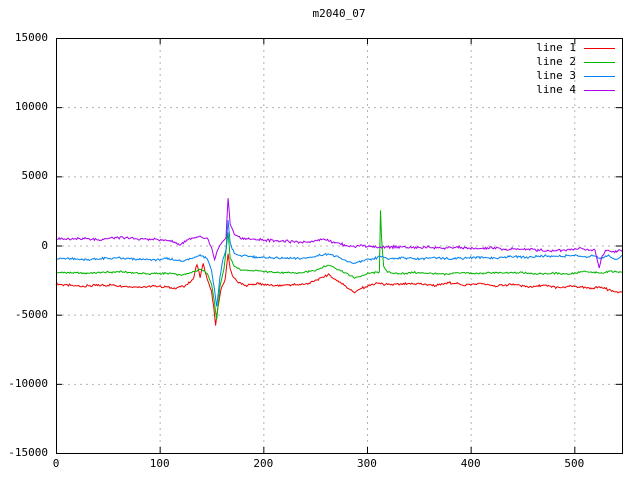 The width and height of the screenshot is (640, 480). I want to click on legend: line 1 line 2 line 3 line 4, so click(542, 69).